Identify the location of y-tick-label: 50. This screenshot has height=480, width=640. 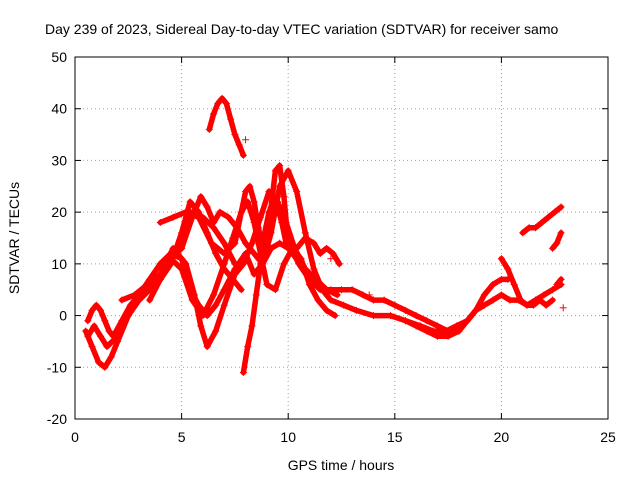
(59, 57).